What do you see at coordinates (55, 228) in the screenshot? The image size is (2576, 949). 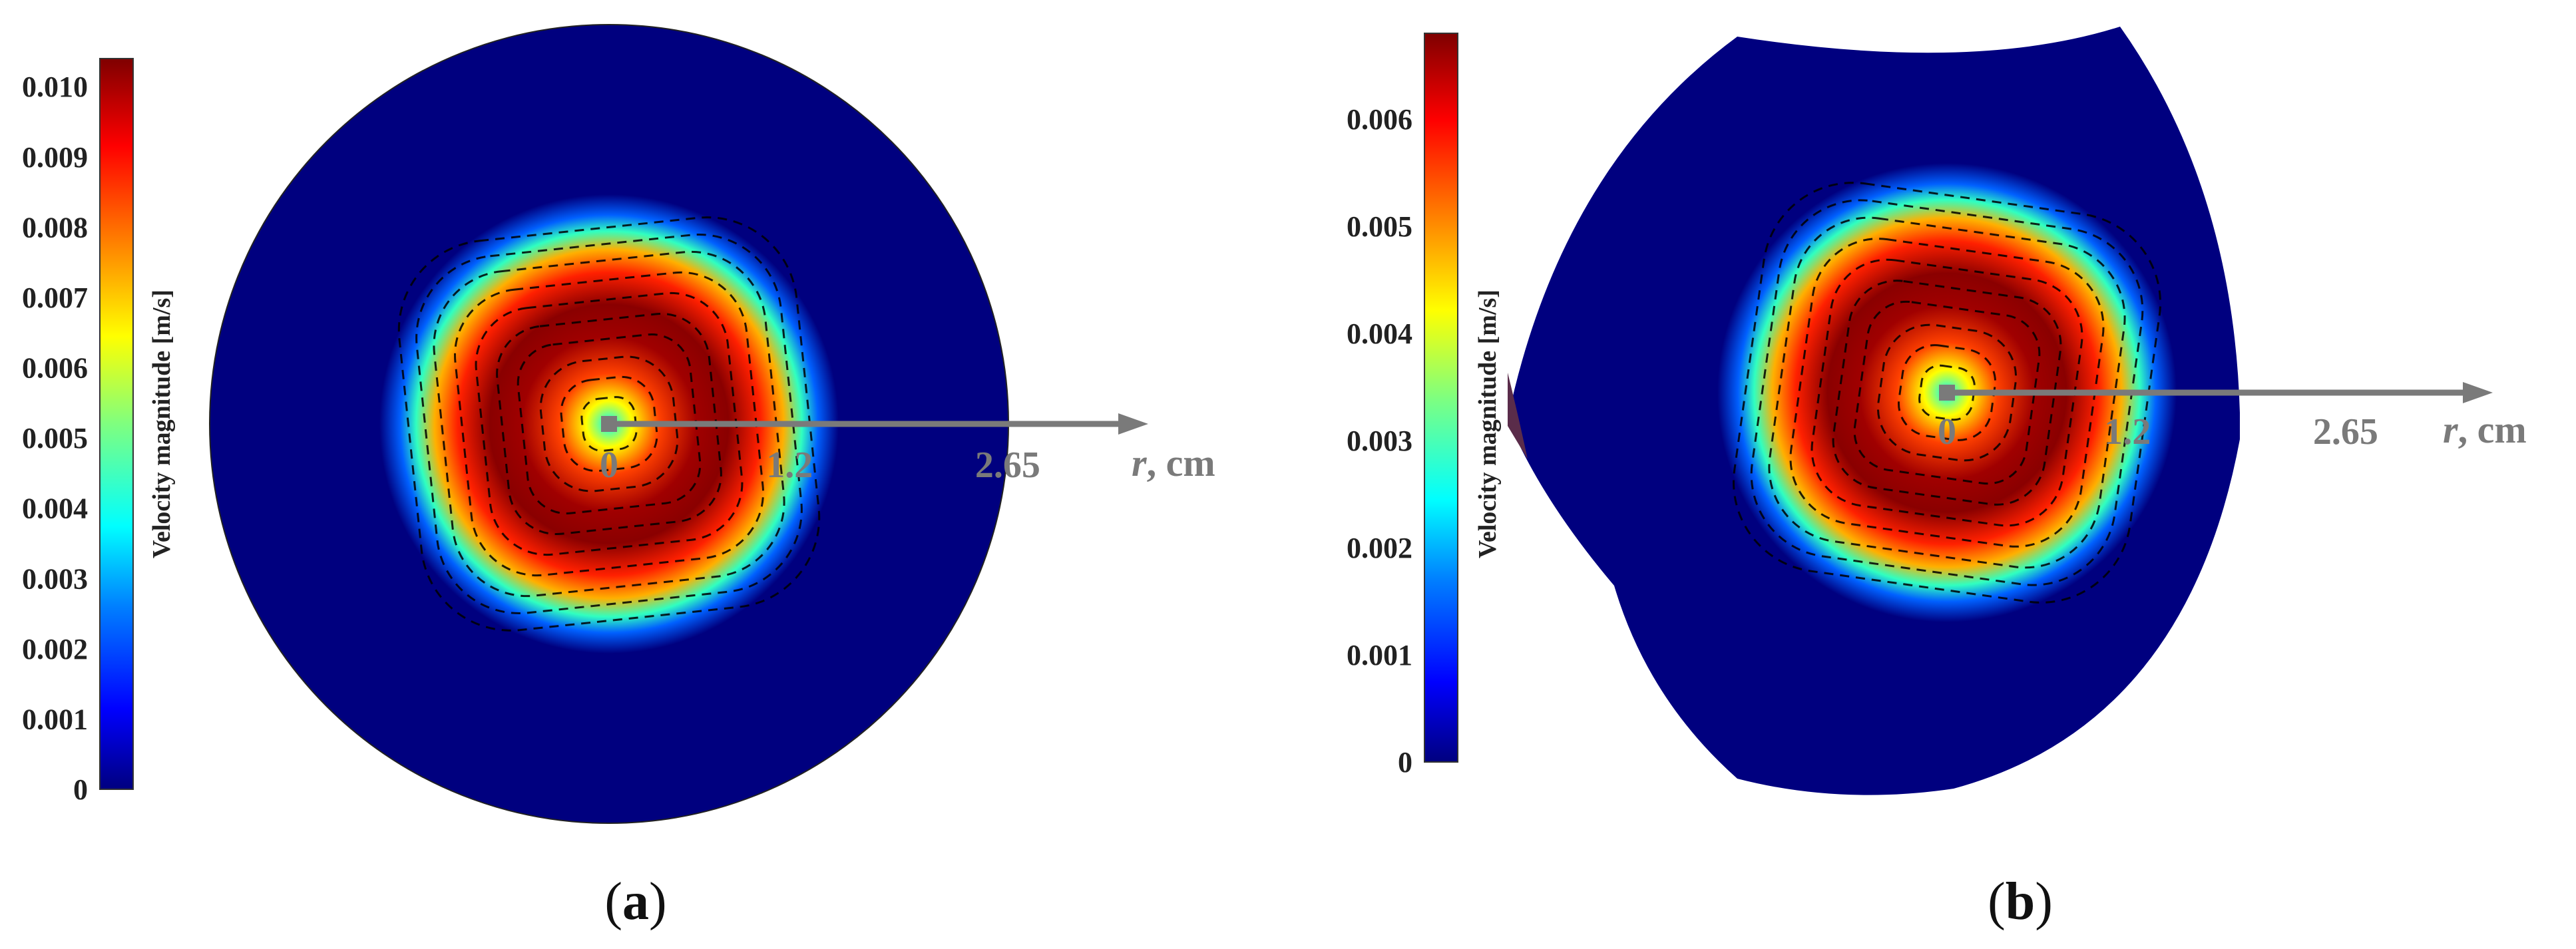 I see `colorbar-tick-label: 0.008` at bounding box center [55, 228].